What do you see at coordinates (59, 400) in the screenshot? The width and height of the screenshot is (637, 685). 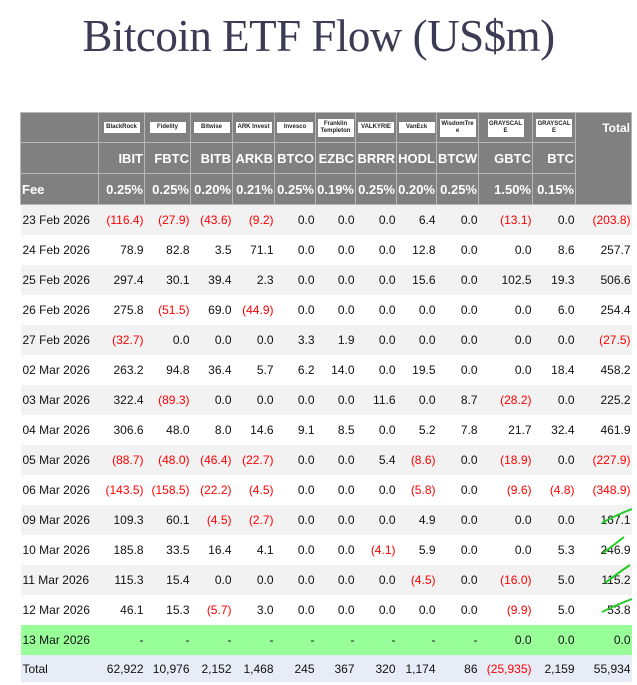 I see `row-date: 03 Mar 2026` at bounding box center [59, 400].